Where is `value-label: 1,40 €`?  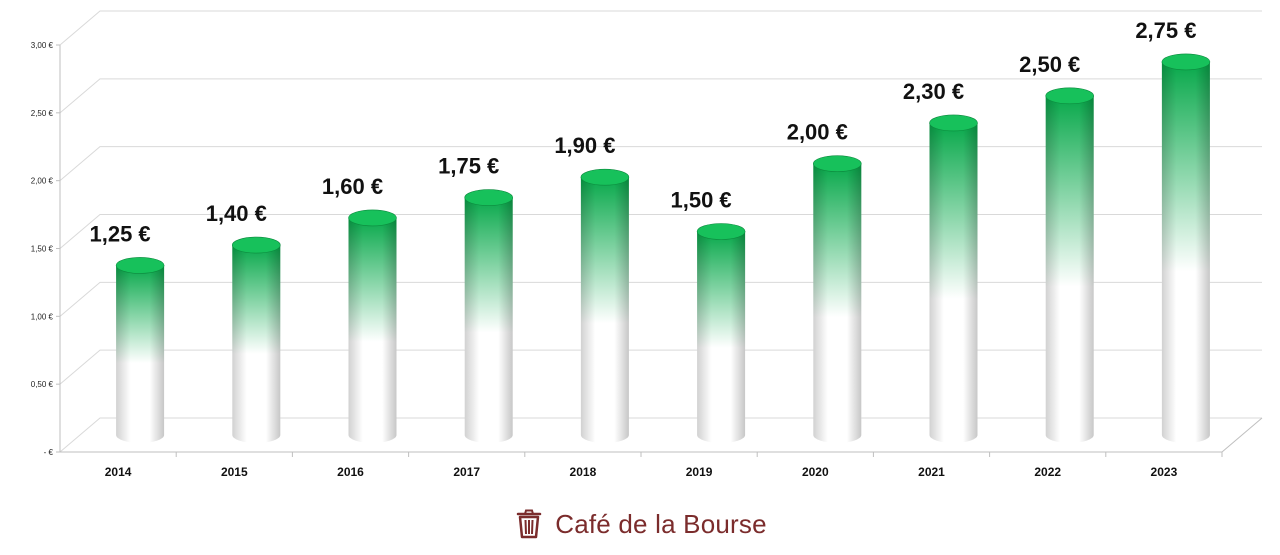
value-label: 1,40 € is located at coordinates (236, 213).